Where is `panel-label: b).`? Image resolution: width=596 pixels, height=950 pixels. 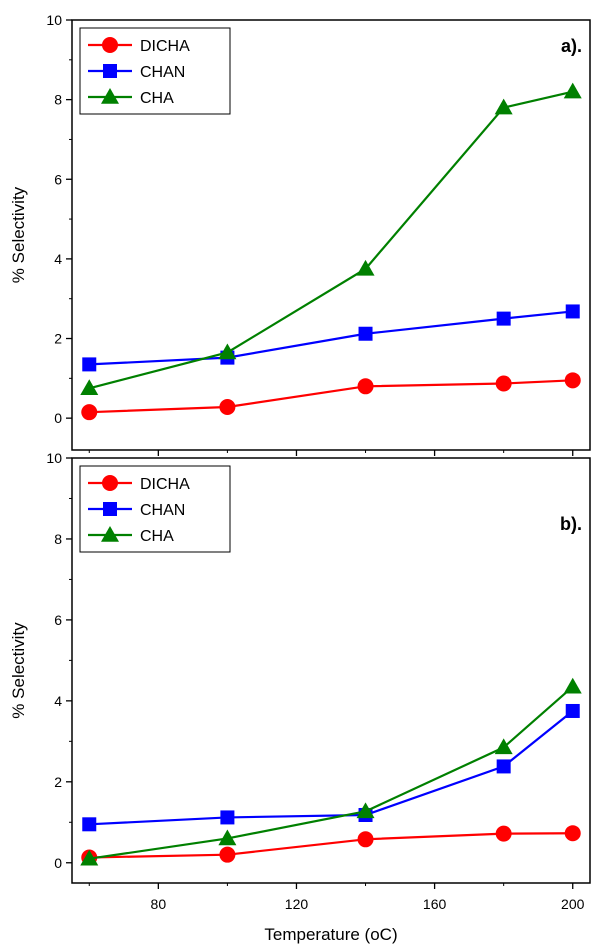
panel-label: b). is located at coordinates (571, 524).